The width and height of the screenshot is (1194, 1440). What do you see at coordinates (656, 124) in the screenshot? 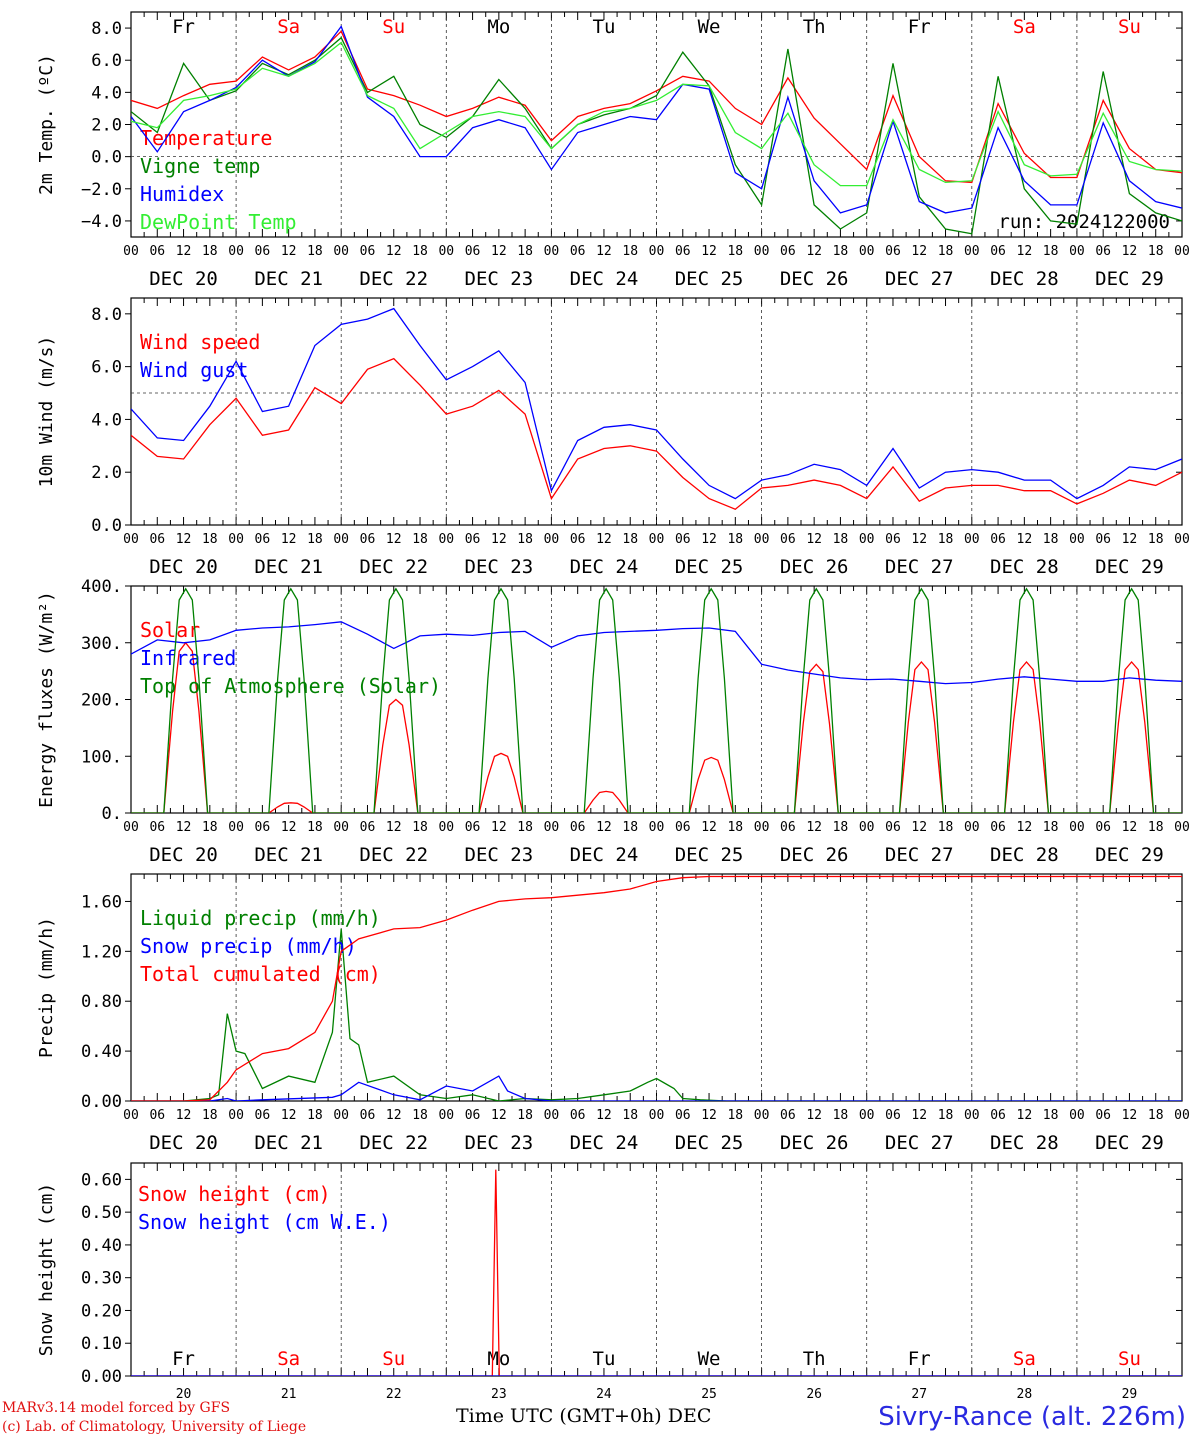
I see `plot-frame` at bounding box center [656, 124].